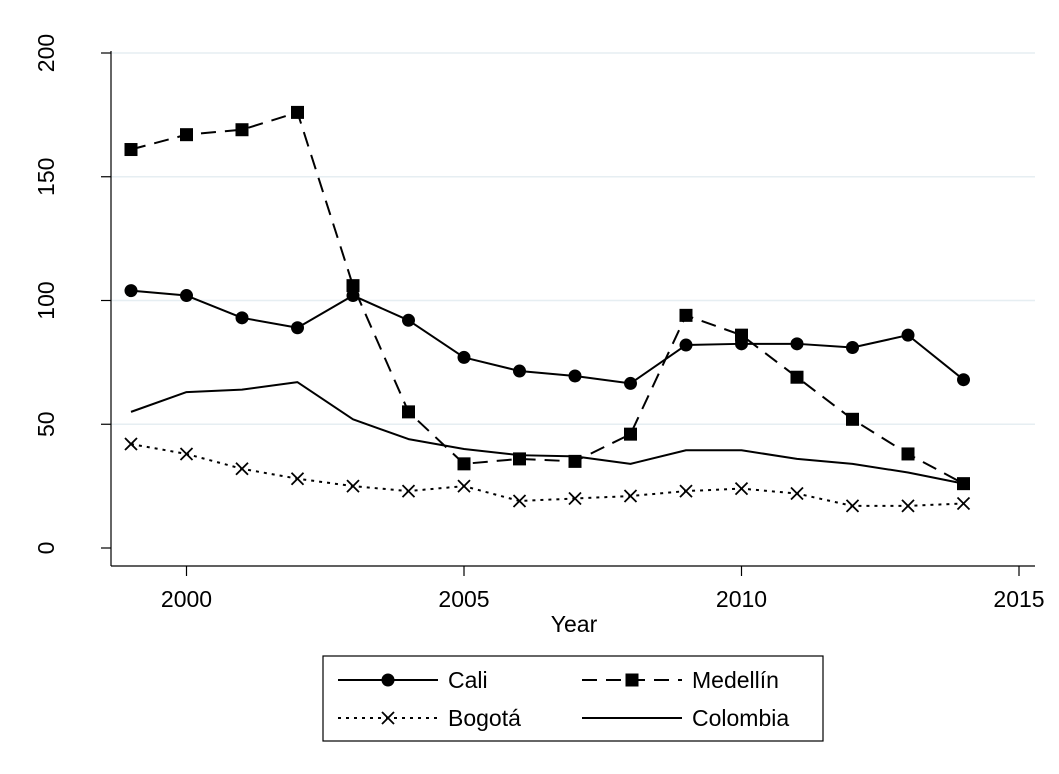 The image size is (1059, 774). What do you see at coordinates (740, 718) in the screenshot?
I see `legend-label-colombia: Colombia` at bounding box center [740, 718].